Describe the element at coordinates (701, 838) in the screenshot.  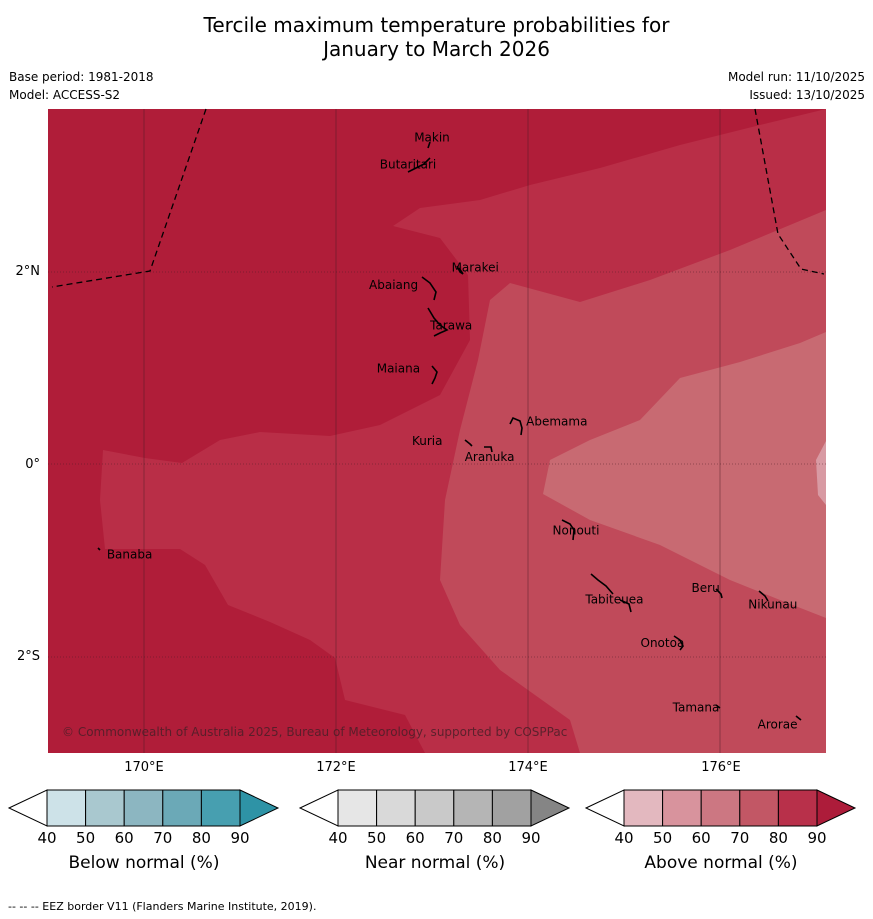
I see `colorbar-above-tick-60: 60` at that location.